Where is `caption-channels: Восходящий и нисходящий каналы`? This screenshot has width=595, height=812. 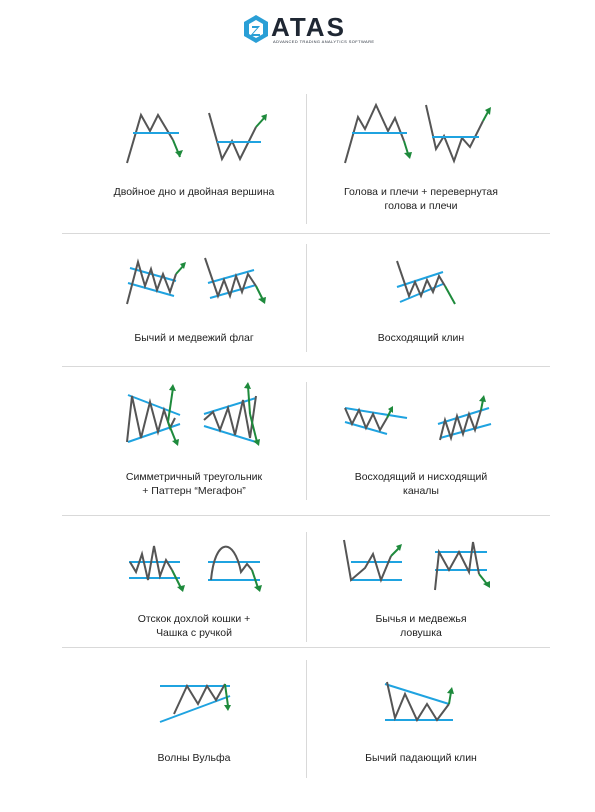 caption-channels: Восходящий и нисходящий каналы is located at coordinates (421, 484).